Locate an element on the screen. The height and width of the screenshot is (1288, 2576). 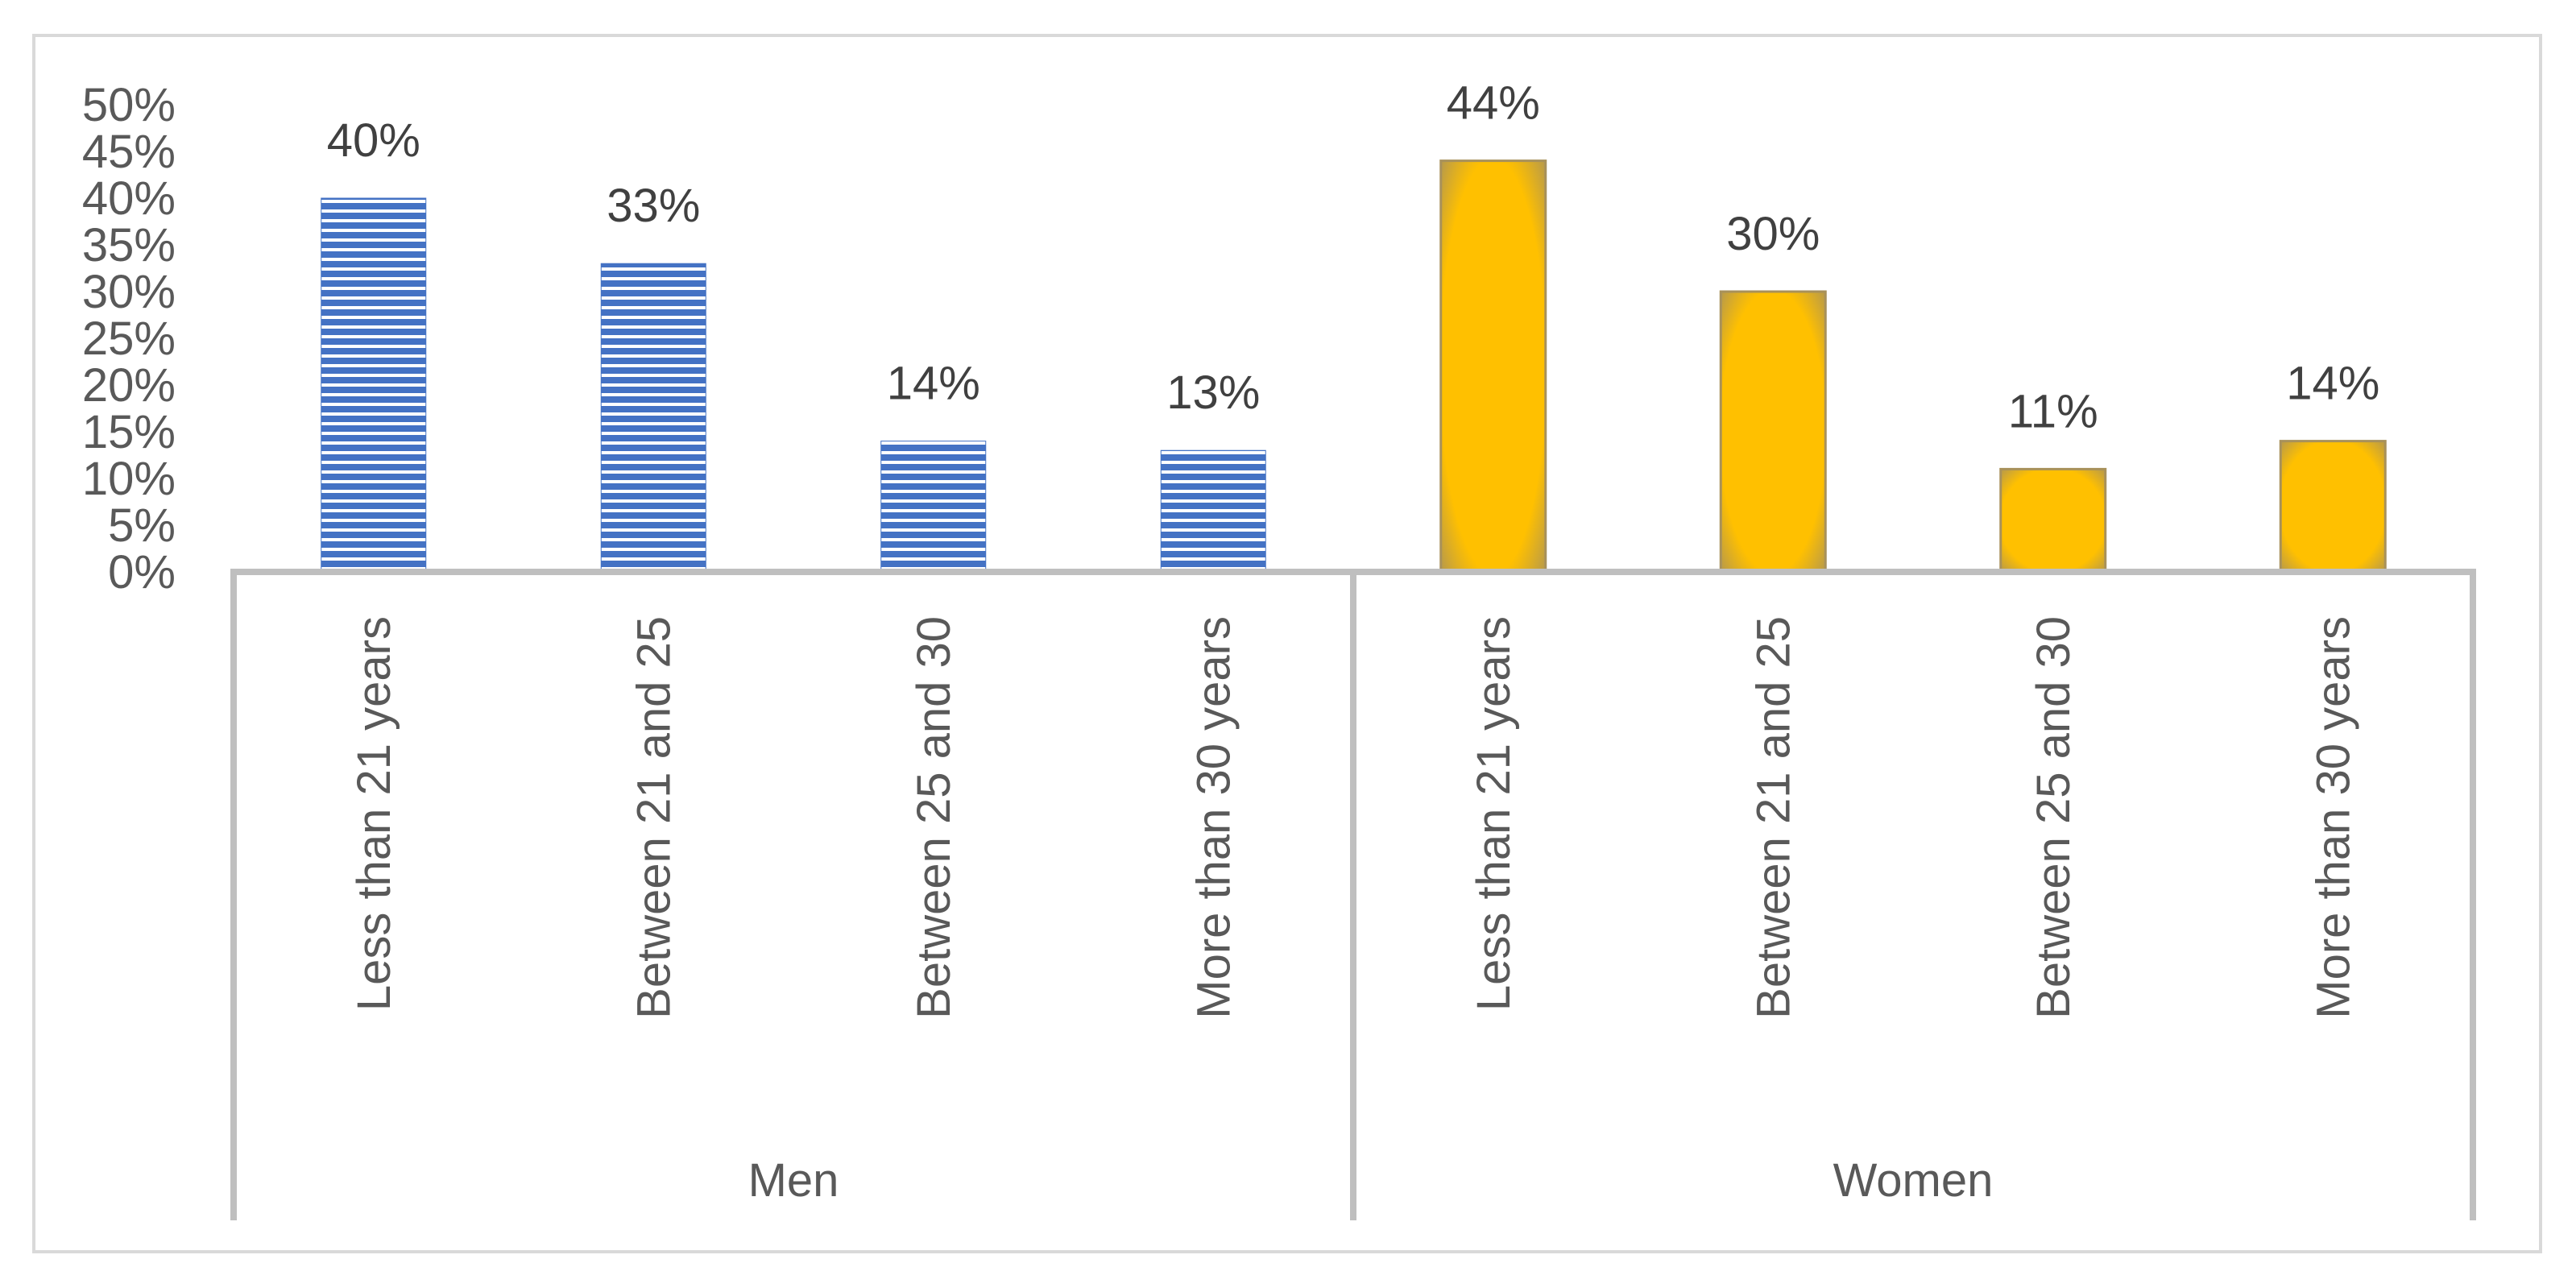
y-axis-tick-labels: 0%5%10%15%20%25%30%35%40%45%50% is located at coordinates (129, 338).